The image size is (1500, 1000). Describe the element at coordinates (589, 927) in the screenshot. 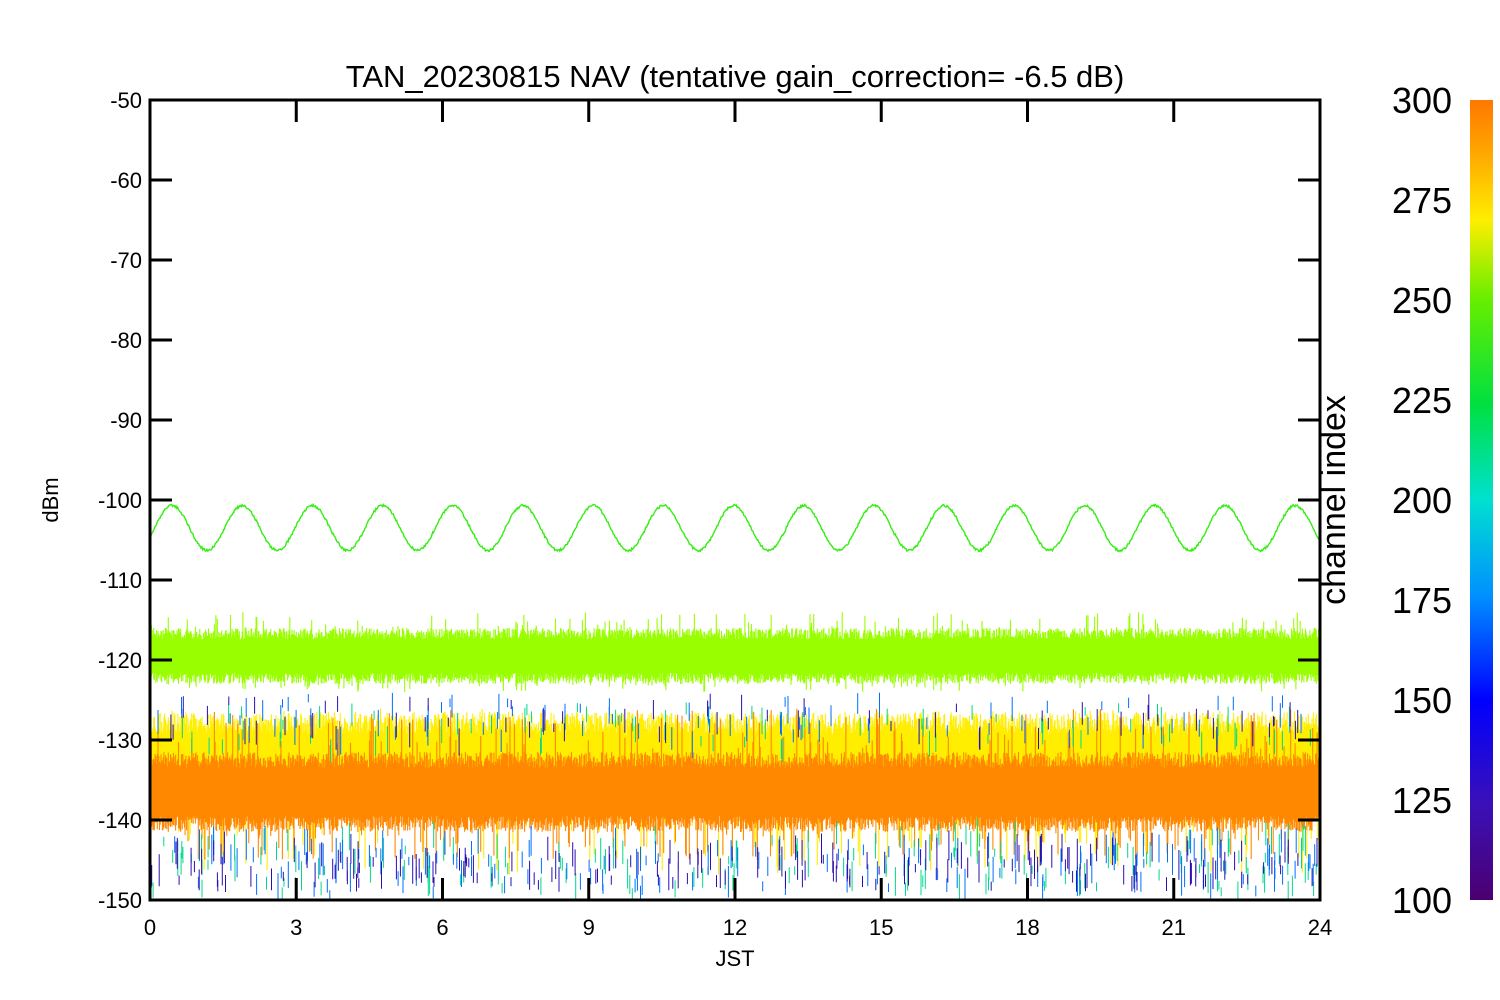

I see `x-tick-label: 9` at that location.